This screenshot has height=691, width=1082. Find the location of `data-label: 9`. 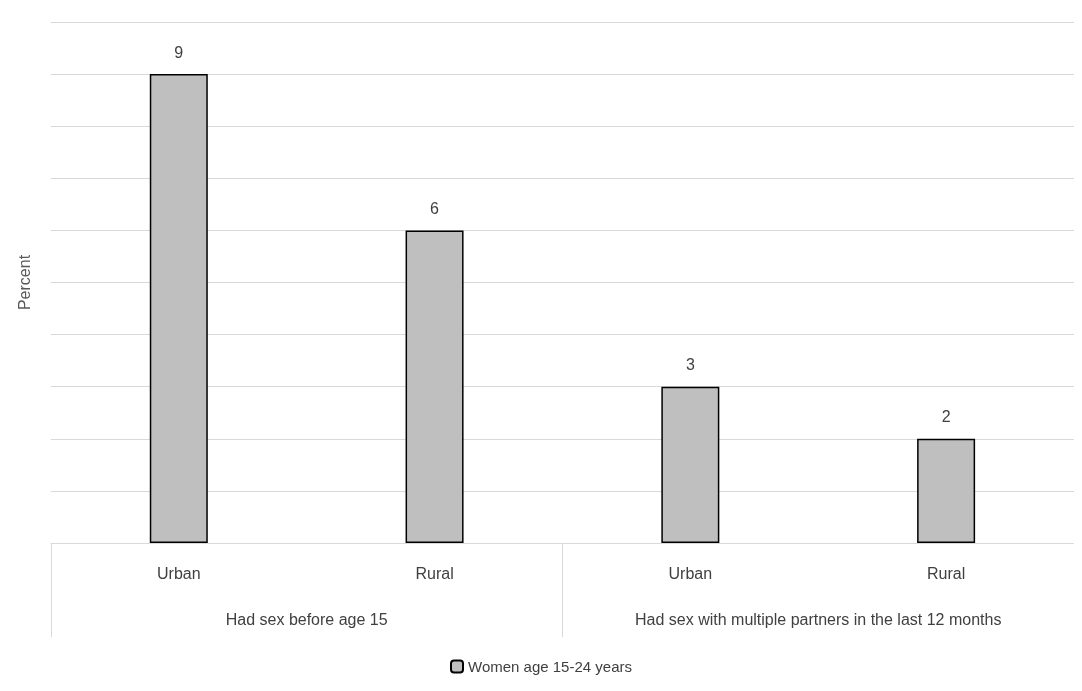

data-label: 9 is located at coordinates (179, 52).